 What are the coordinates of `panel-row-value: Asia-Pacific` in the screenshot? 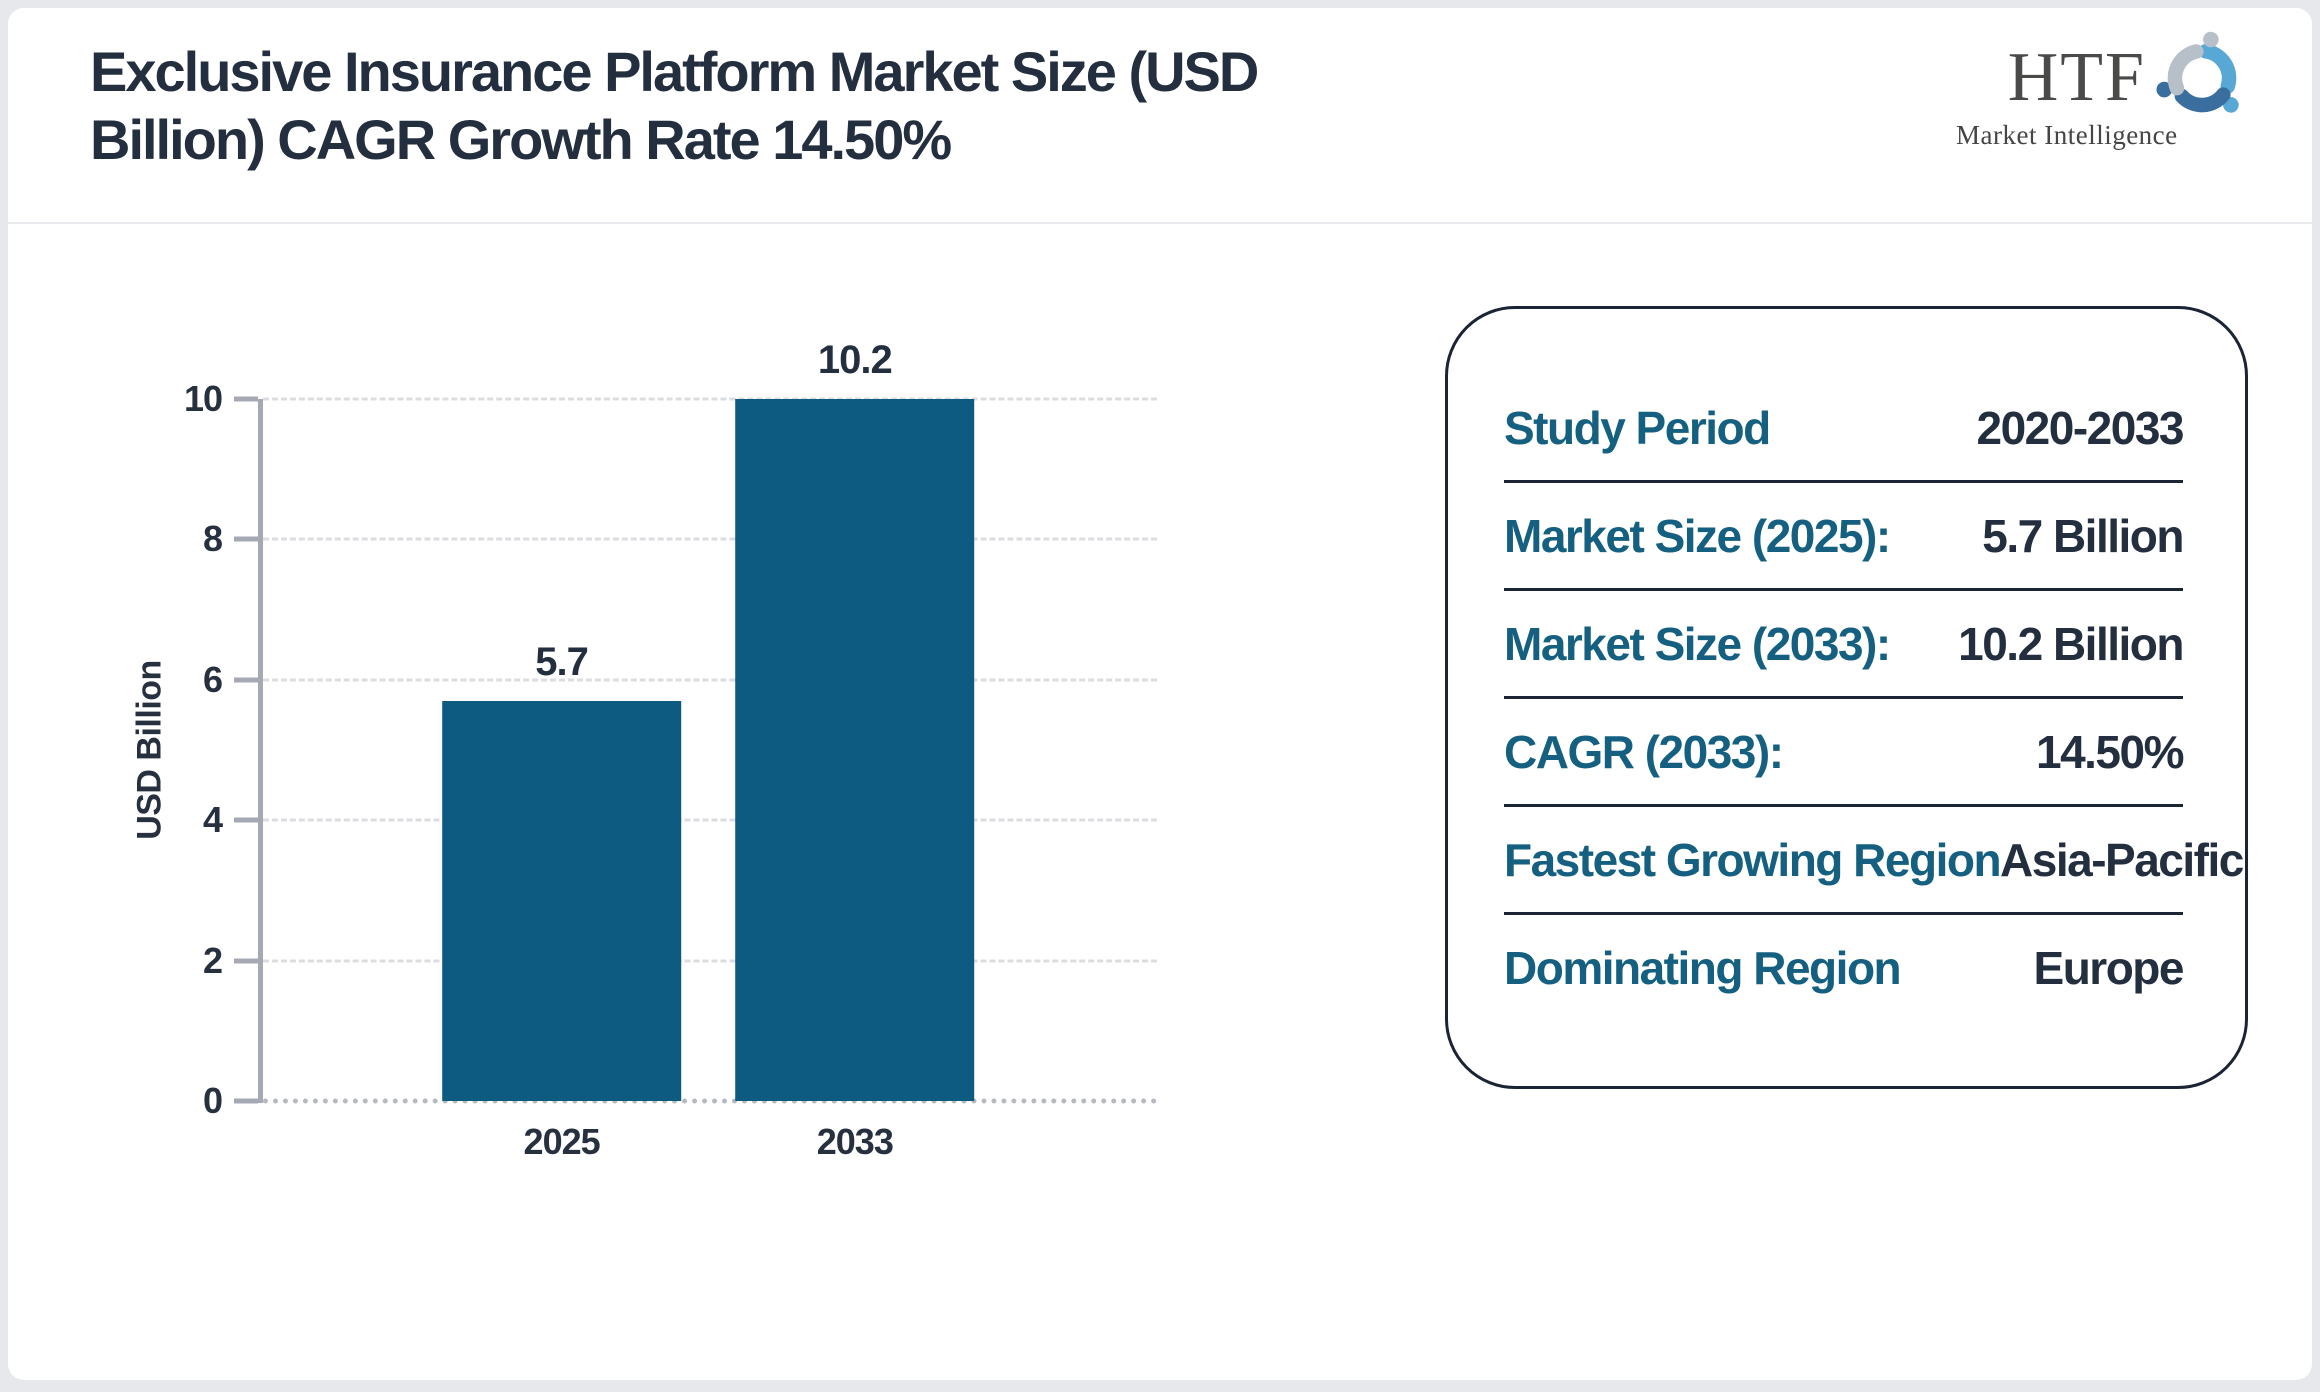 It's located at (2122, 859).